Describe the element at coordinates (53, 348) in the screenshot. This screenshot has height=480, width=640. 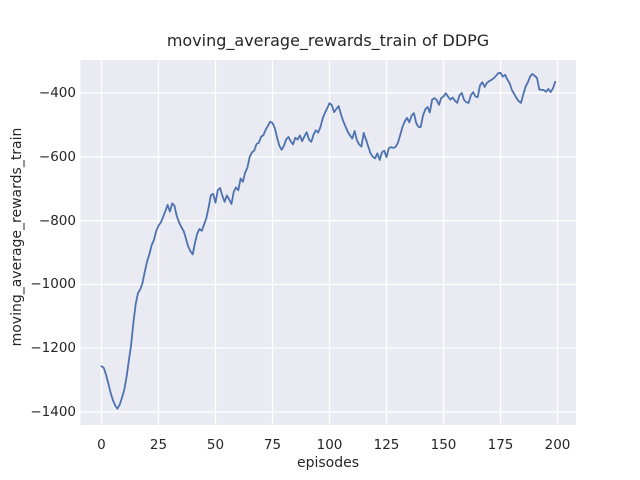
I see `y-tick-label: −1200` at that location.